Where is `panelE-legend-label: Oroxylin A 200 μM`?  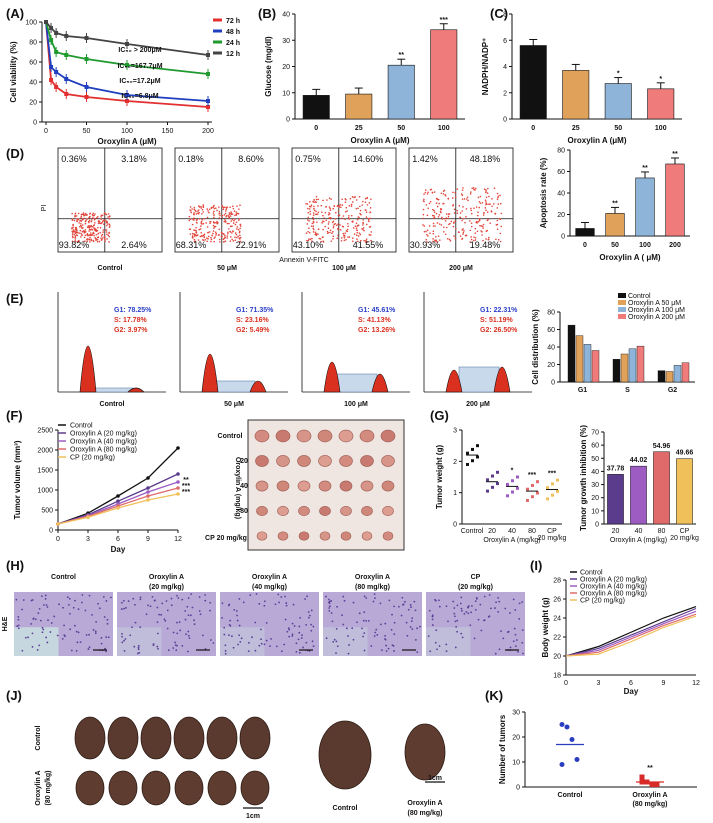
panelE-legend-label: Oroxylin A 200 μM is located at coordinates (656, 317).